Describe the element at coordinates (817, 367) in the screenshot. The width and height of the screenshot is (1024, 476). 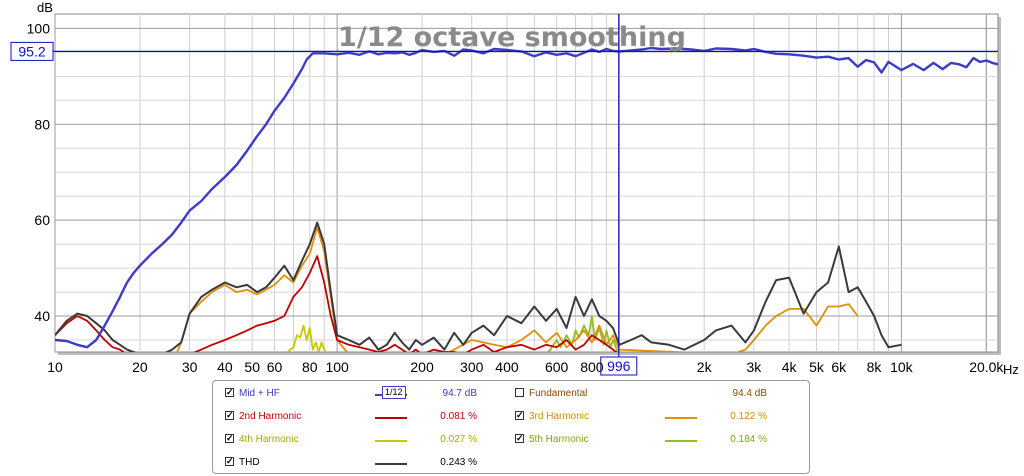
I see `x-tick-label: 5k` at that location.